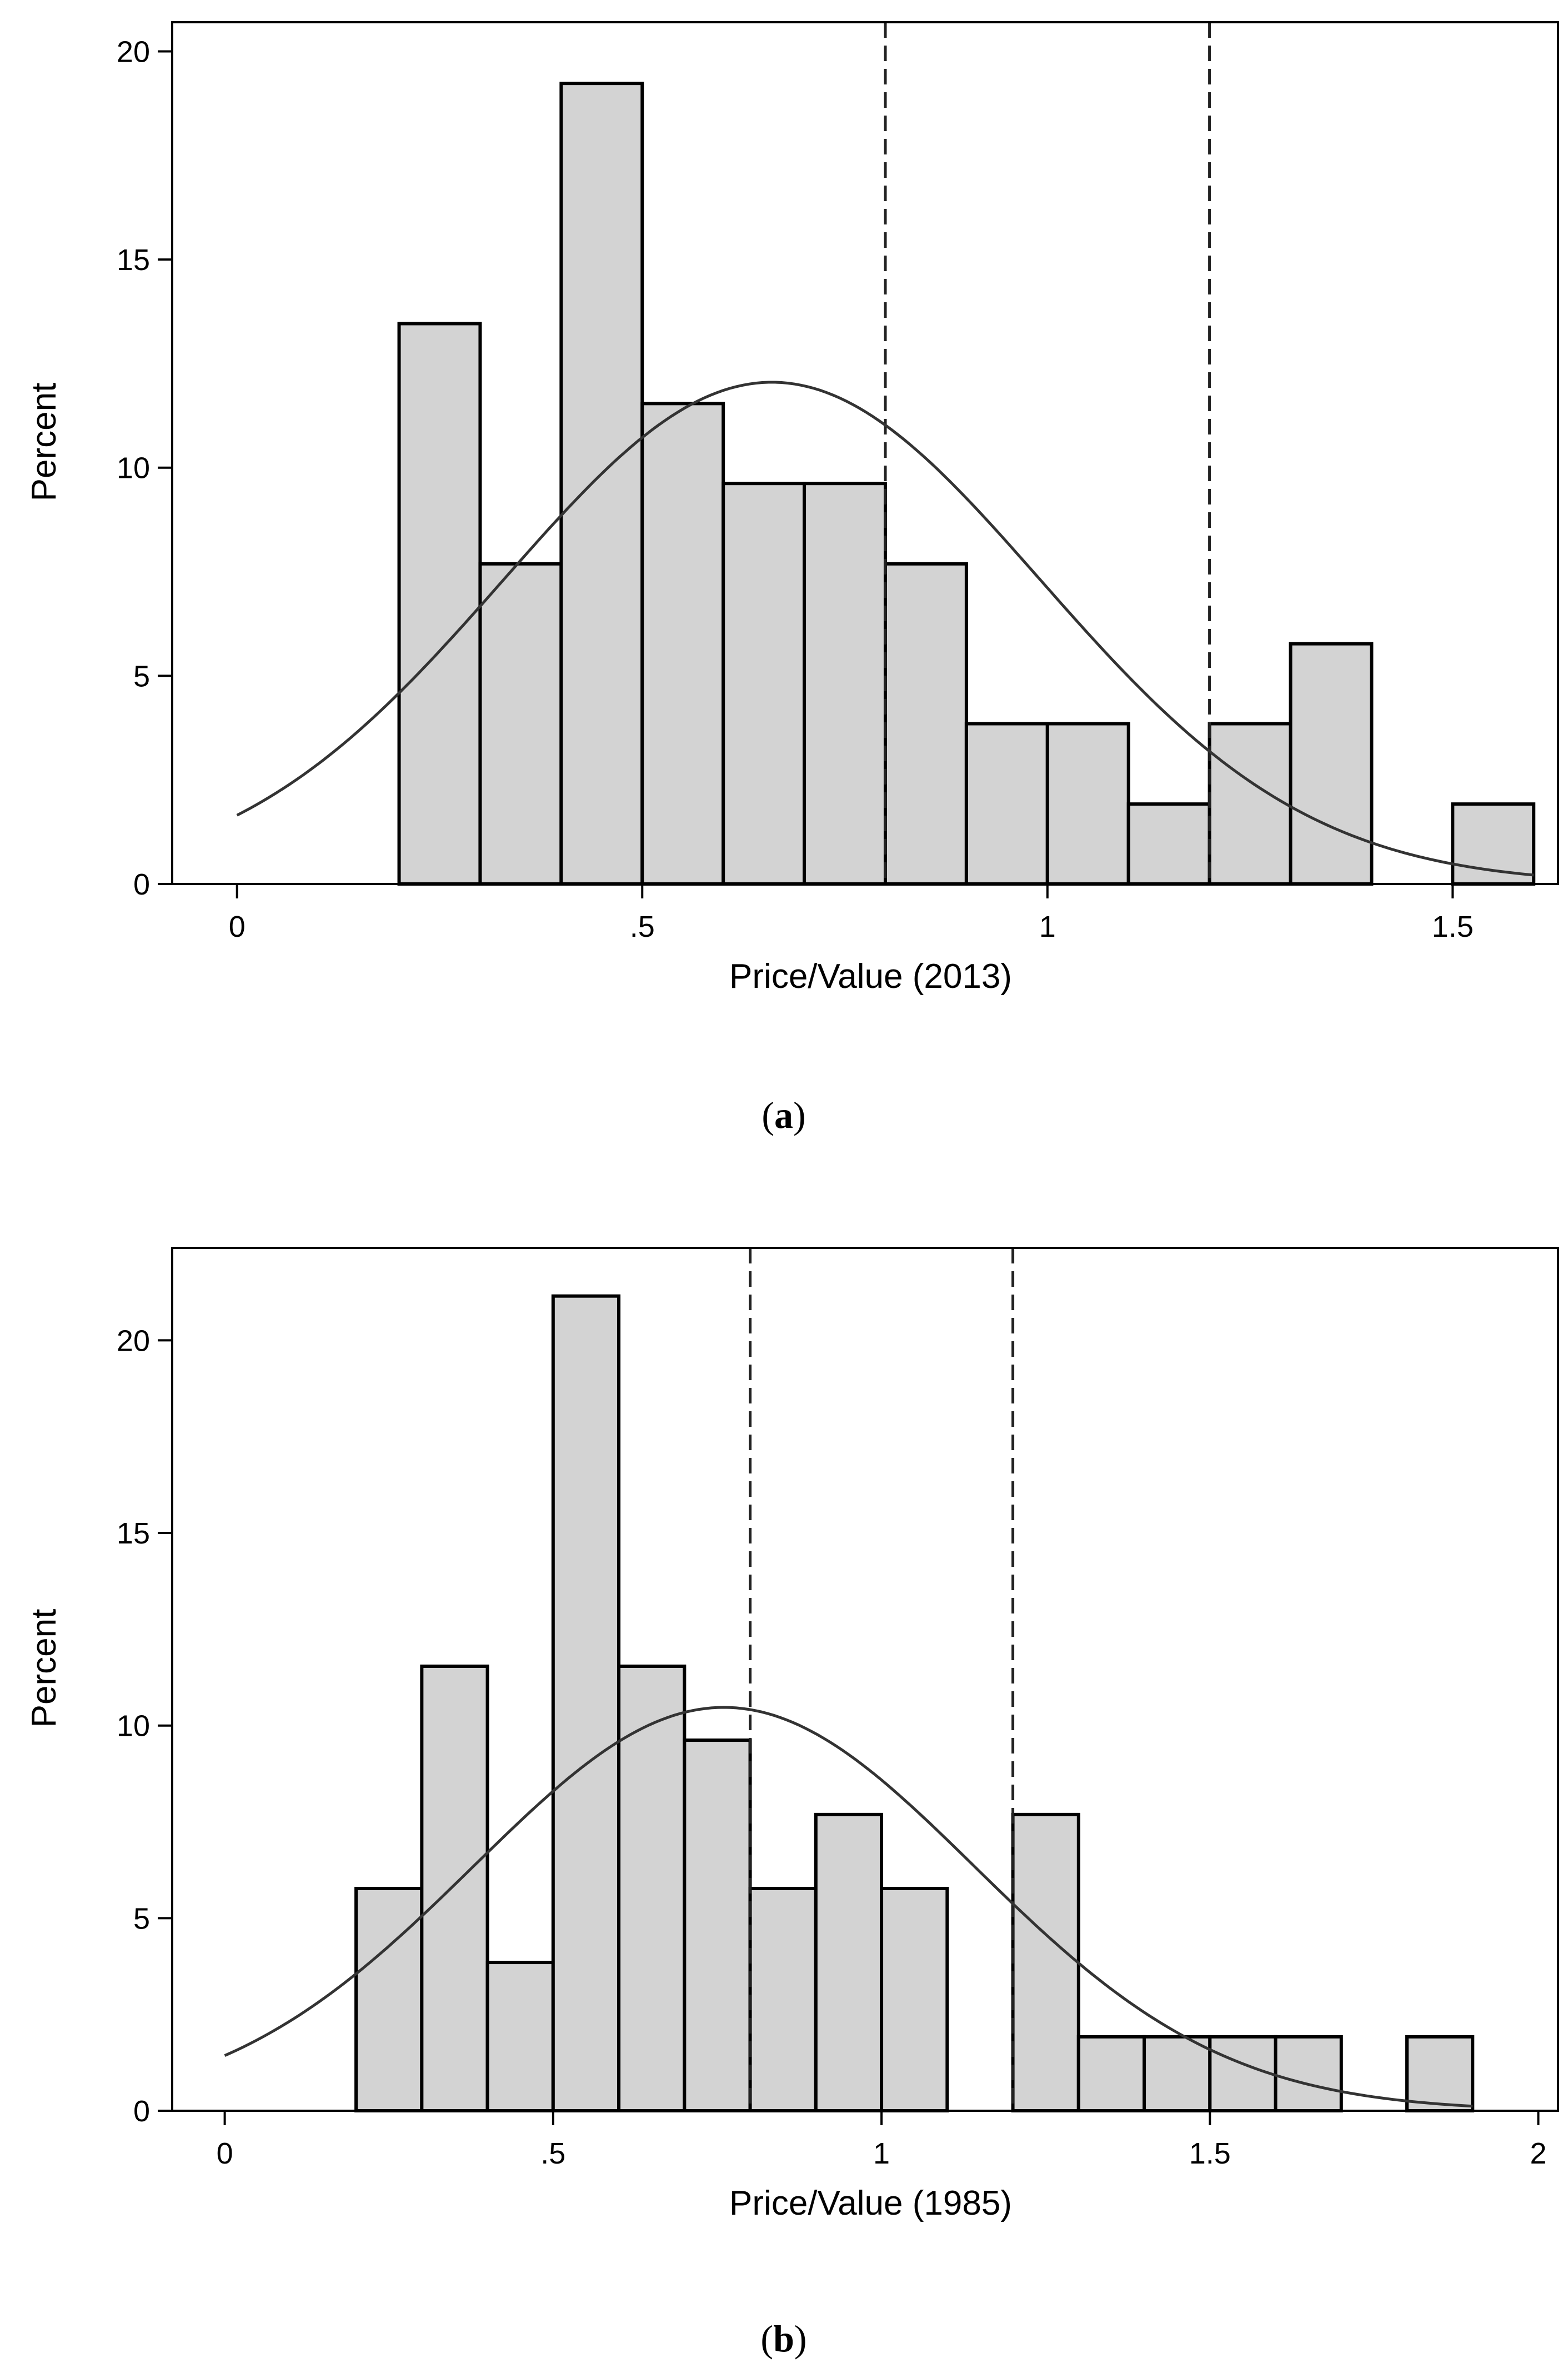 Image resolution: width=1568 pixels, height=2373 pixels. I want to click on normal-density-curve, so click(849, 1907).